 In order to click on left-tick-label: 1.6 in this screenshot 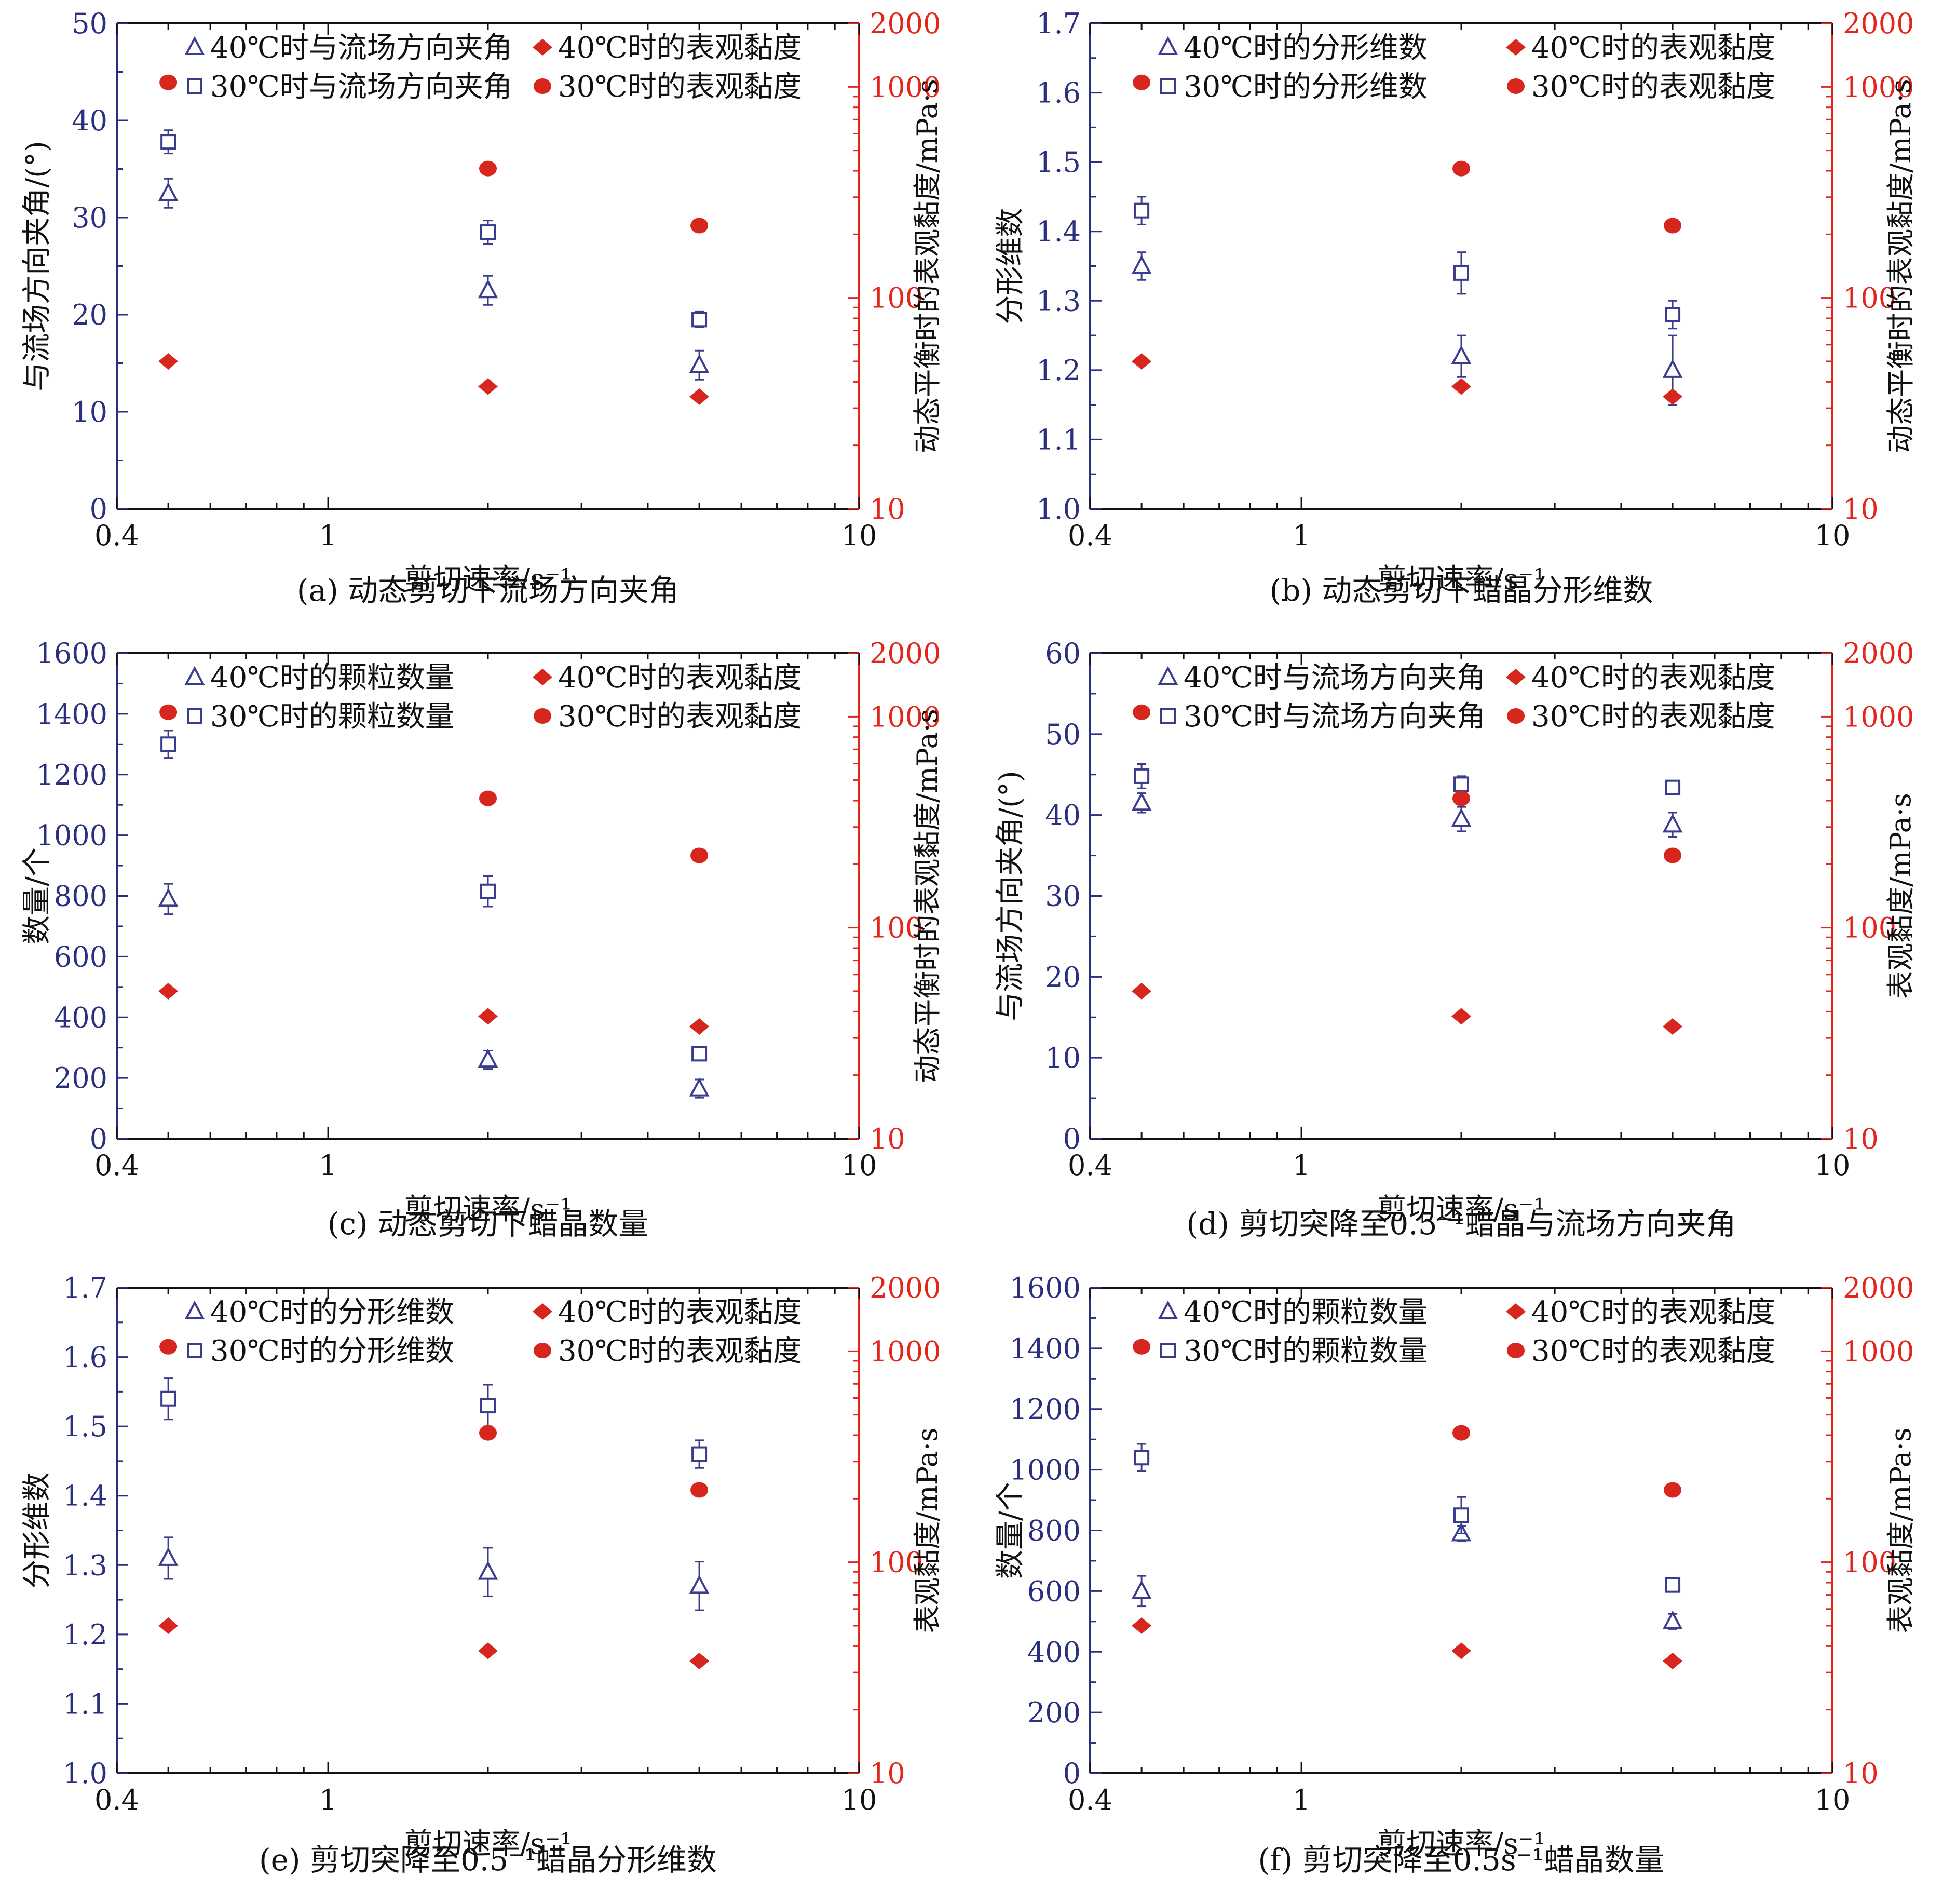, I will do `click(85, 1357)`.